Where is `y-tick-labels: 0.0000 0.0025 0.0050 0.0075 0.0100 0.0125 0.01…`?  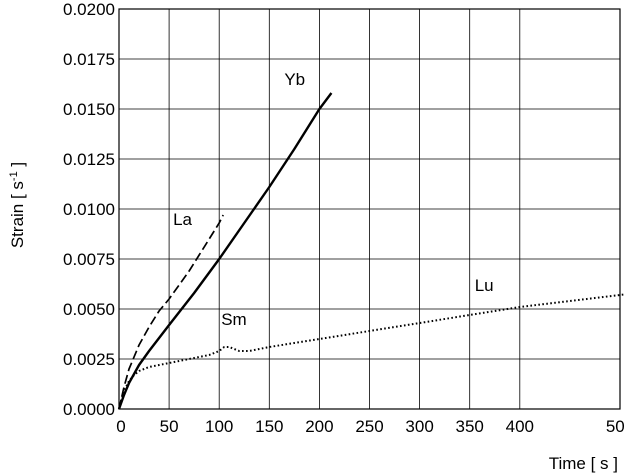 y-tick-labels: 0.0000 0.0025 0.0050 0.0075 0.0100 0.0125 0.01… is located at coordinates (89, 209).